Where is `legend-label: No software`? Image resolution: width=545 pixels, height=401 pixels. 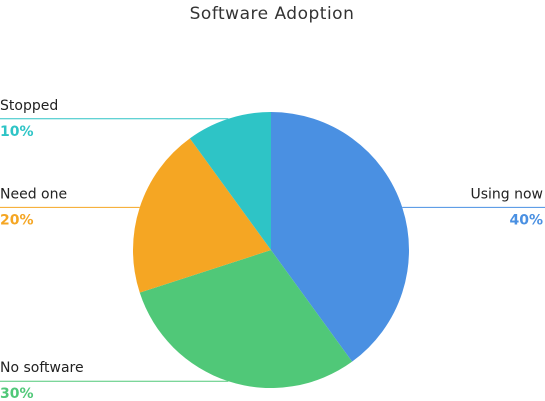
legend-label: No software is located at coordinates (42, 368).